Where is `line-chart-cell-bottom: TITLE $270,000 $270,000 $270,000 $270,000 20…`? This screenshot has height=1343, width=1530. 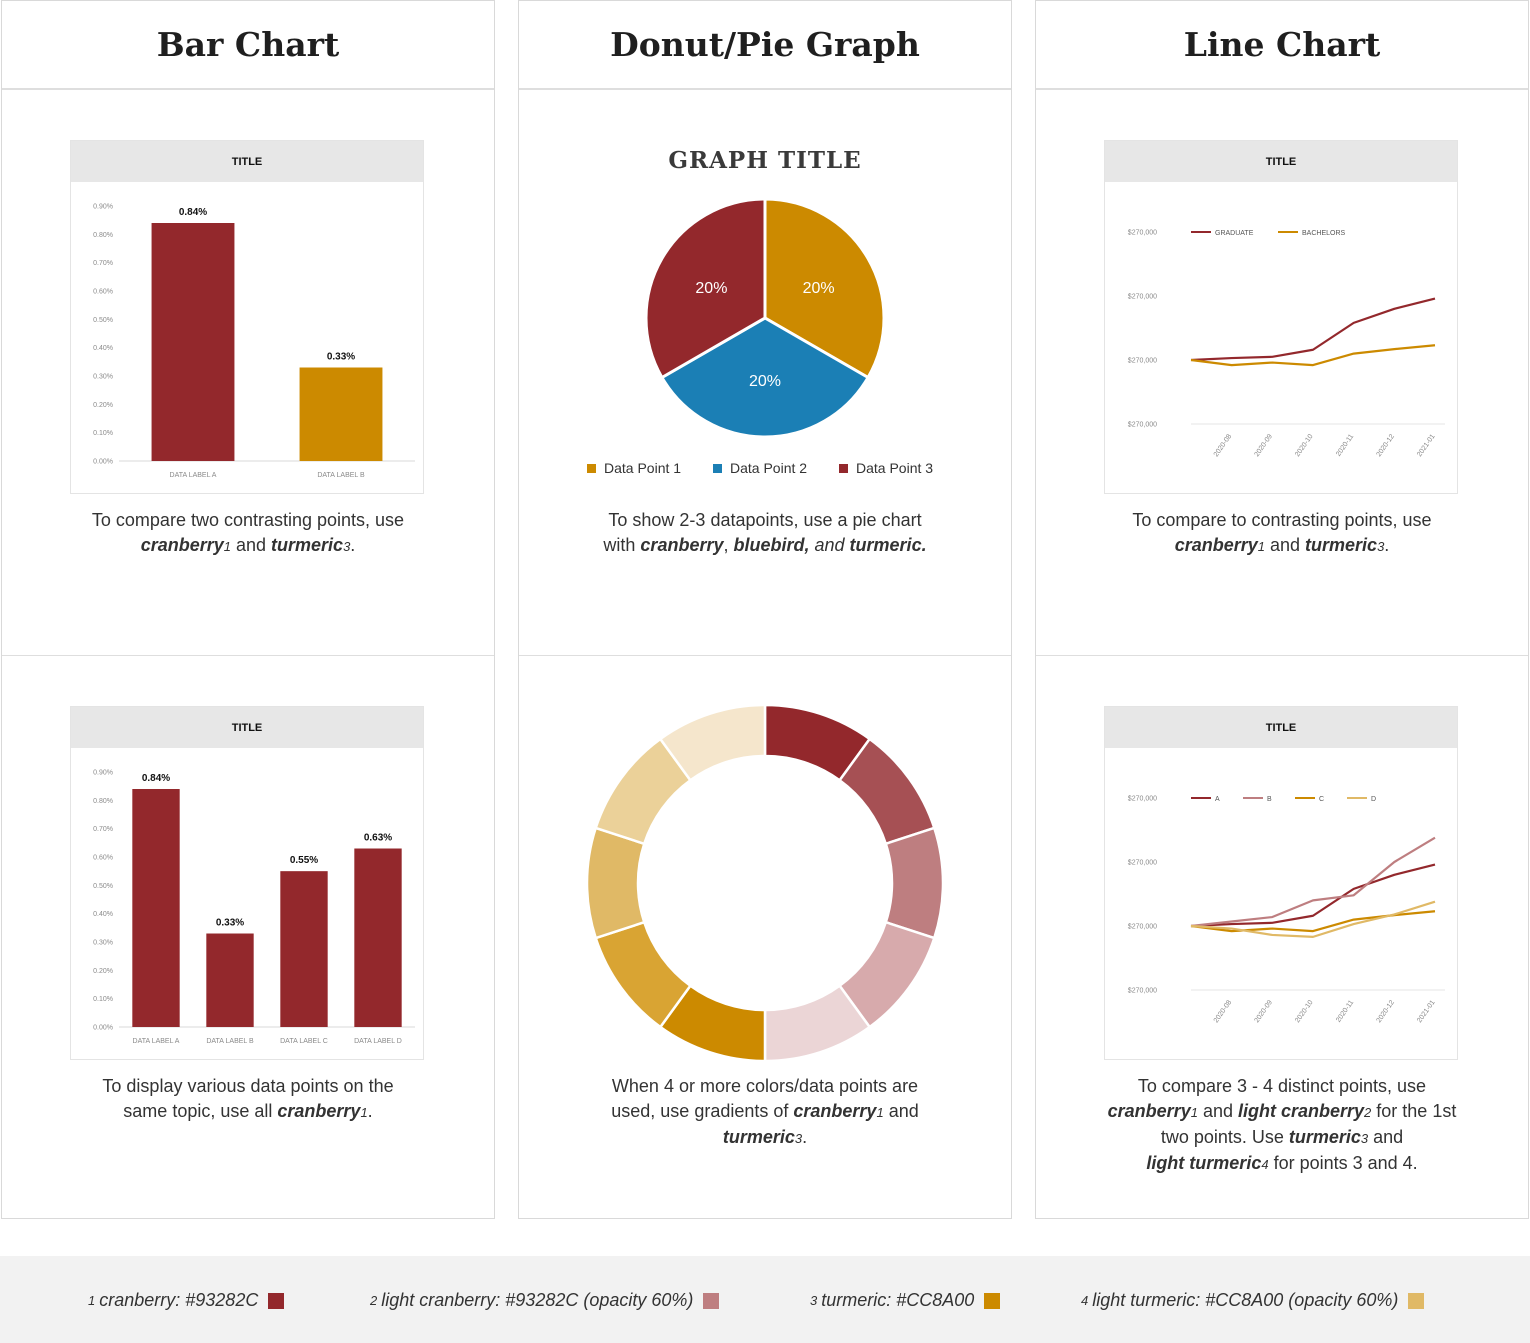
line-chart-cell-bottom: TITLE $270,000 $270,000 $270,000 $270,000 20… is located at coordinates (1282, 937).